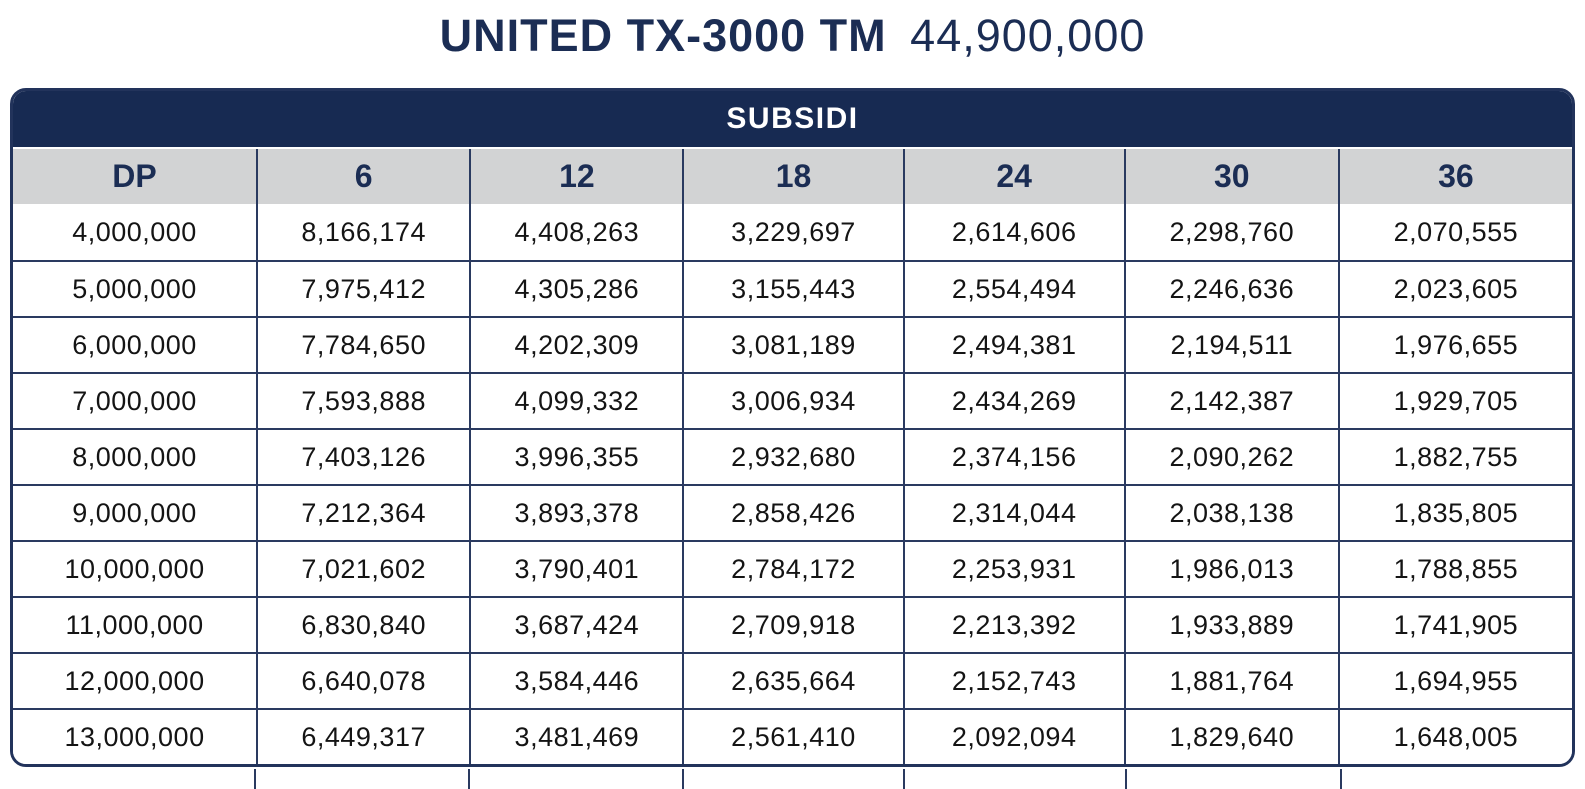 The width and height of the screenshot is (1585, 789). Describe the element at coordinates (1230, 401) in the screenshot. I see `value-cell: 2,142,387` at that location.